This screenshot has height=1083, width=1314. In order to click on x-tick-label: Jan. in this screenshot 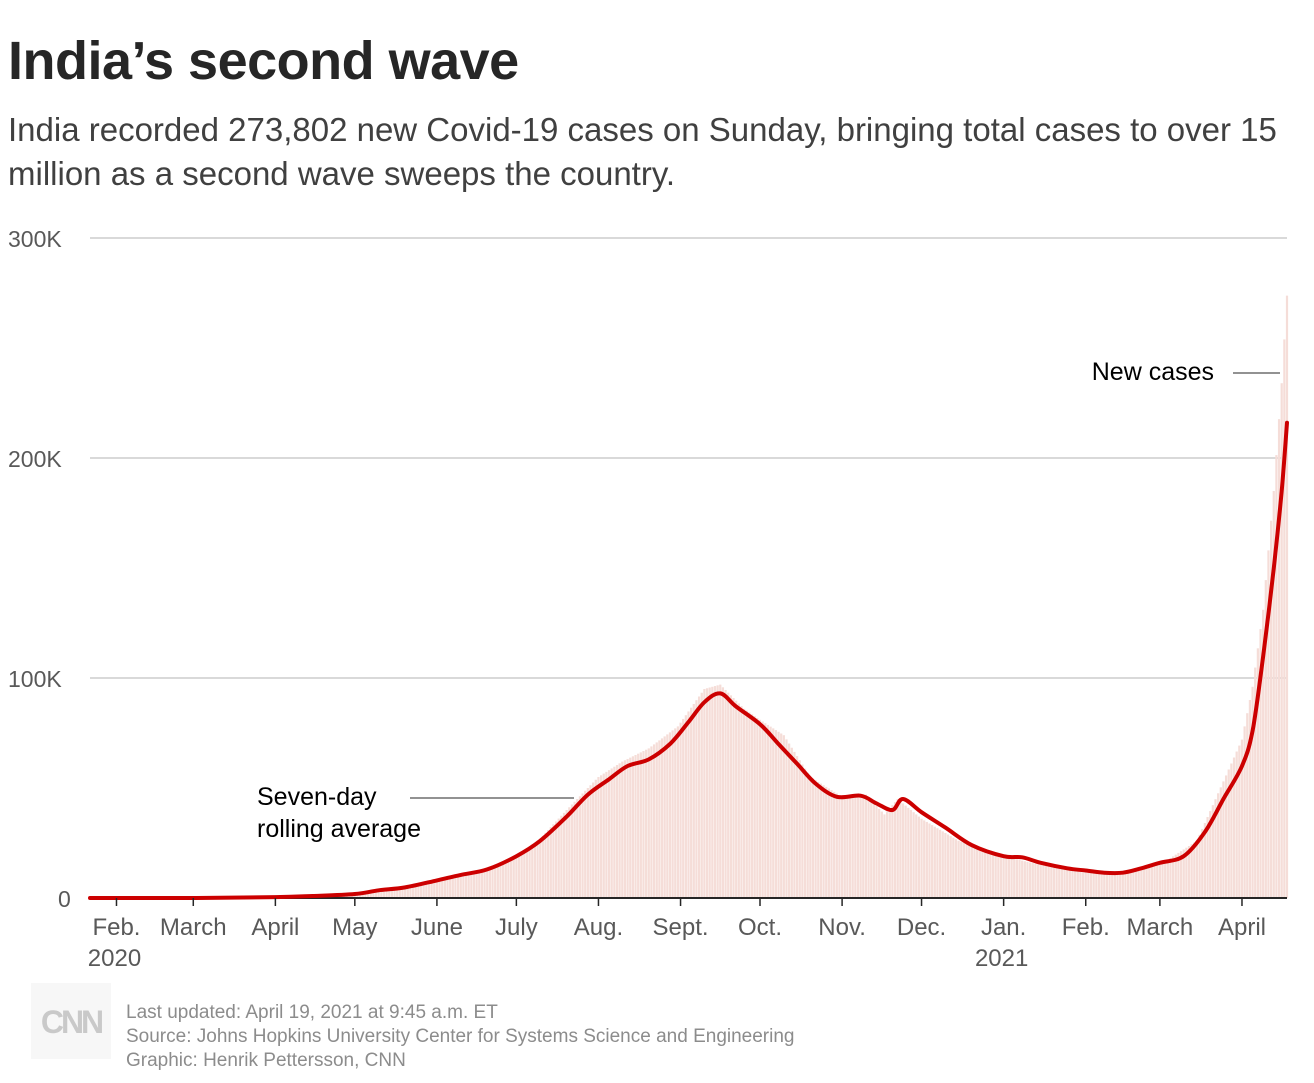, I will do `click(1003, 927)`.